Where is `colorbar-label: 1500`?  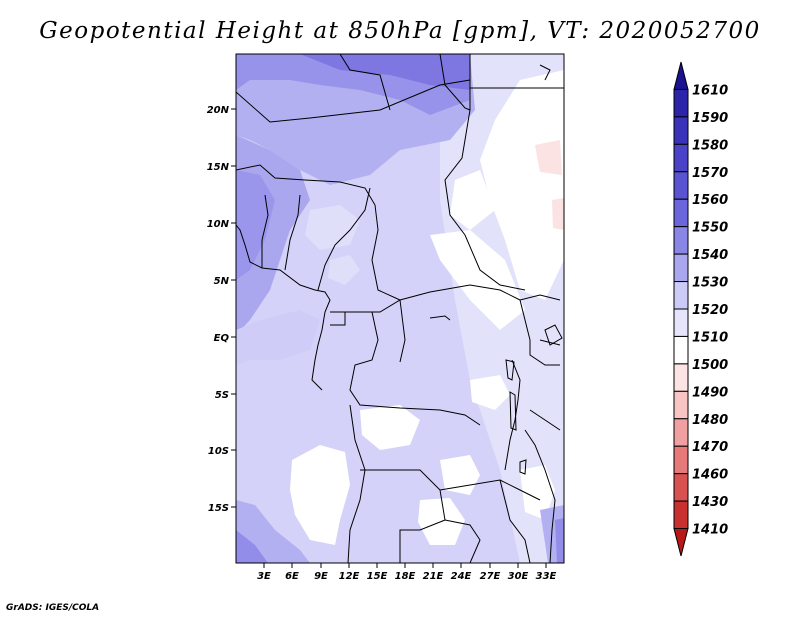
colorbar-label: 1500 is located at coordinates (710, 365).